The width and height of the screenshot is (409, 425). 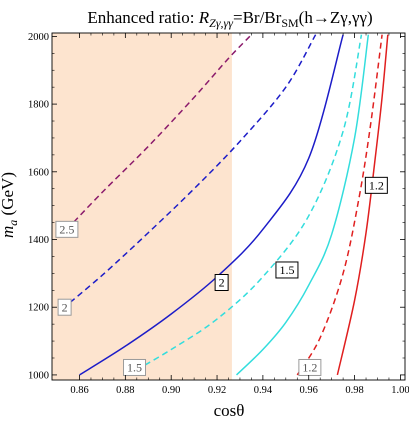 I want to click on contour-label-3: 2, so click(x=221, y=283).